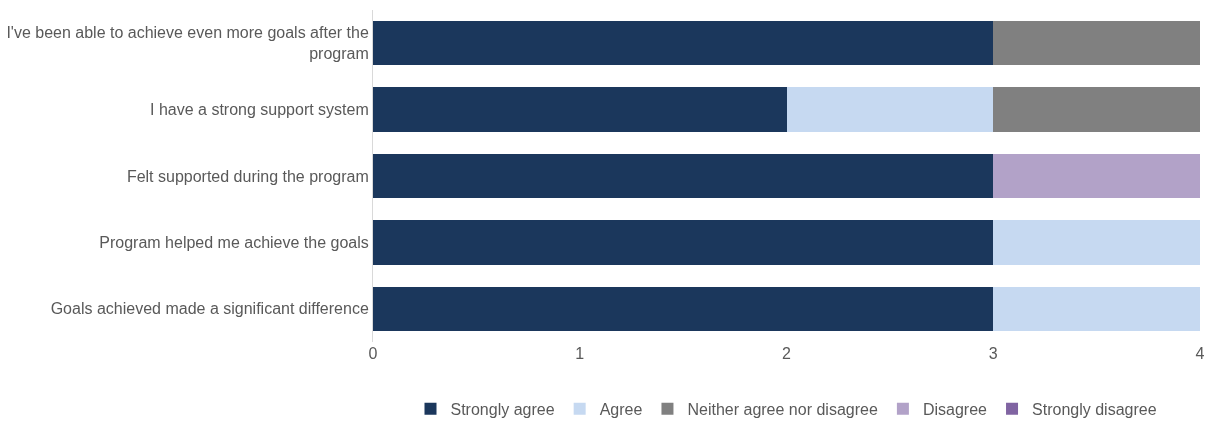 The height and width of the screenshot is (432, 1211). What do you see at coordinates (580, 353) in the screenshot?
I see `x-tick-label: 1` at bounding box center [580, 353].